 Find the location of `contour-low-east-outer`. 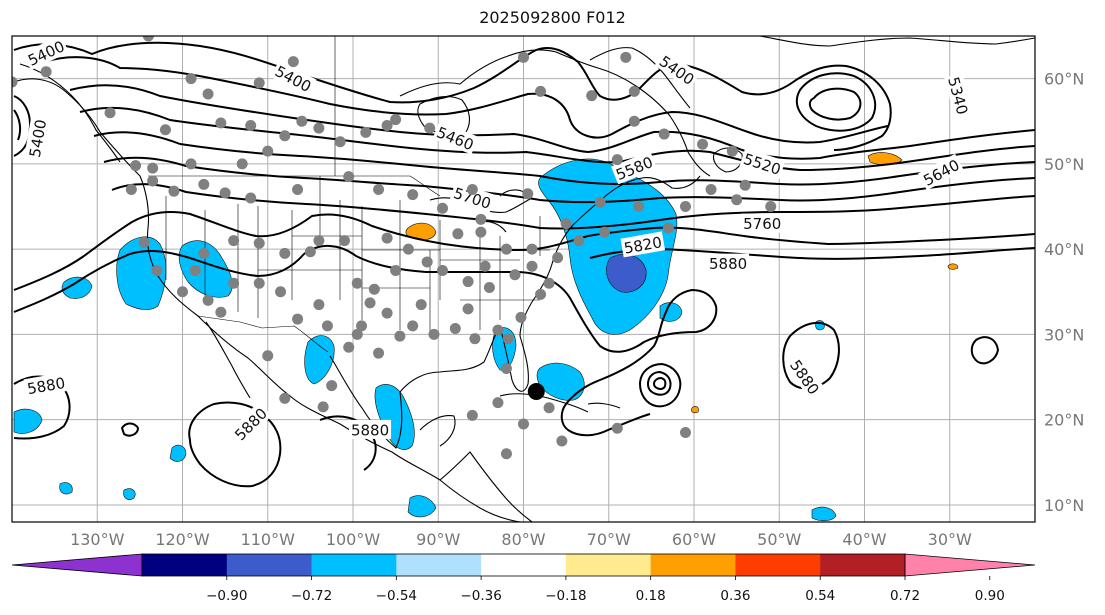

contour-low-east-outer is located at coordinates (836, 102).